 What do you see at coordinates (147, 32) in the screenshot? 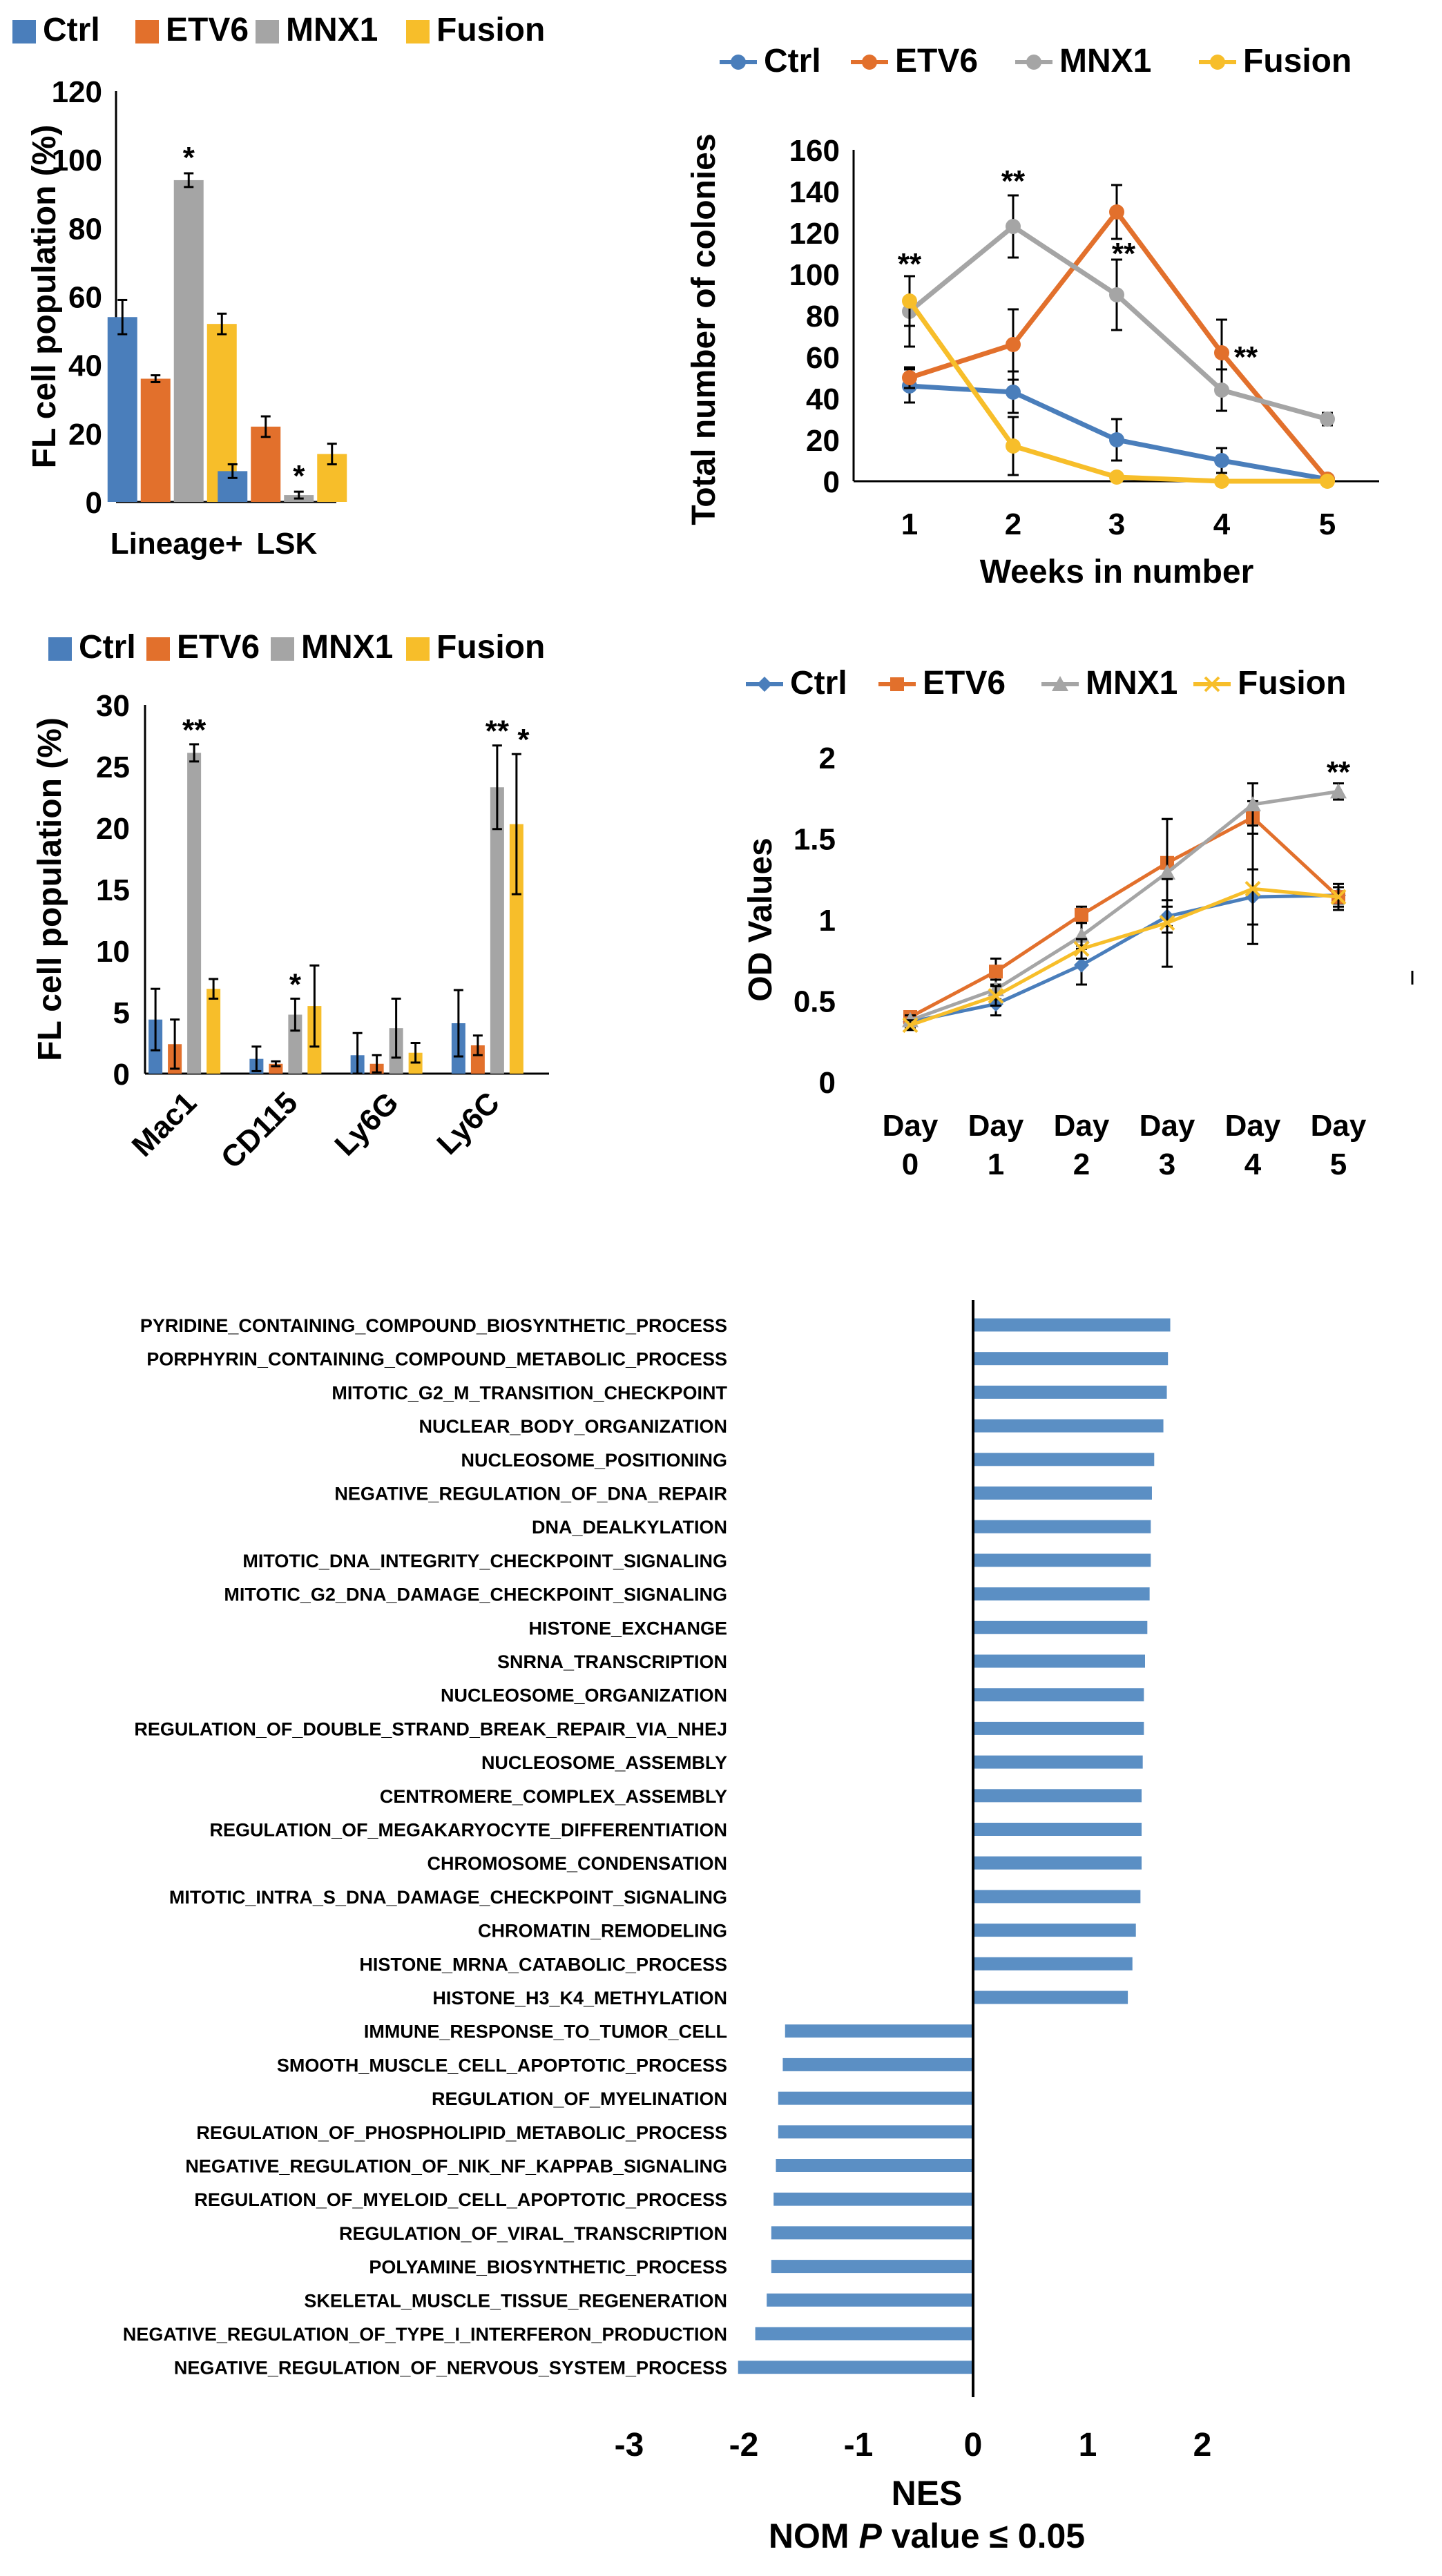
I see `legend-swatch-etv6` at bounding box center [147, 32].